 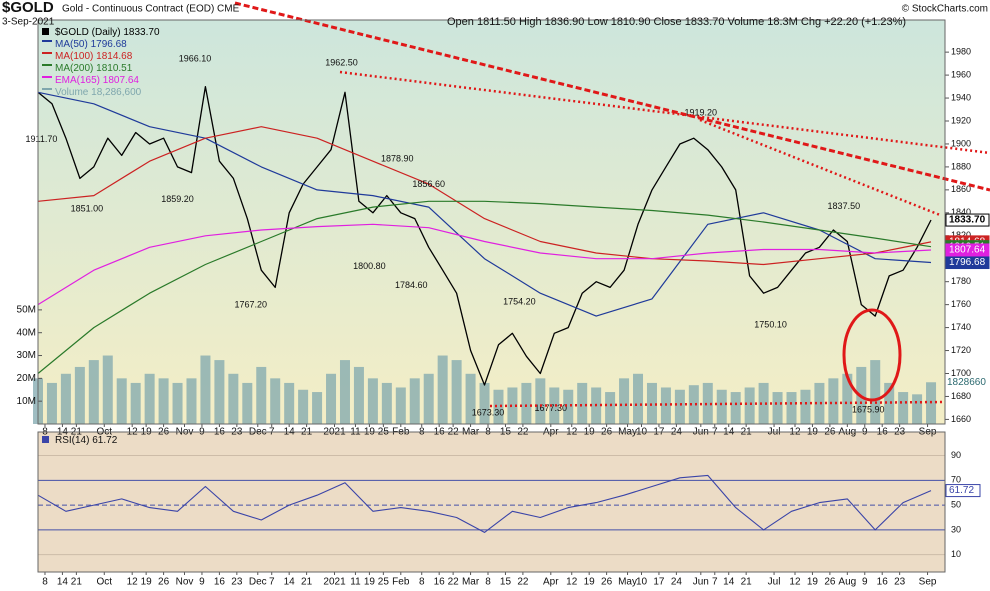 What do you see at coordinates (961, 350) in the screenshot?
I see `y-tick-label: 1720` at bounding box center [961, 350].